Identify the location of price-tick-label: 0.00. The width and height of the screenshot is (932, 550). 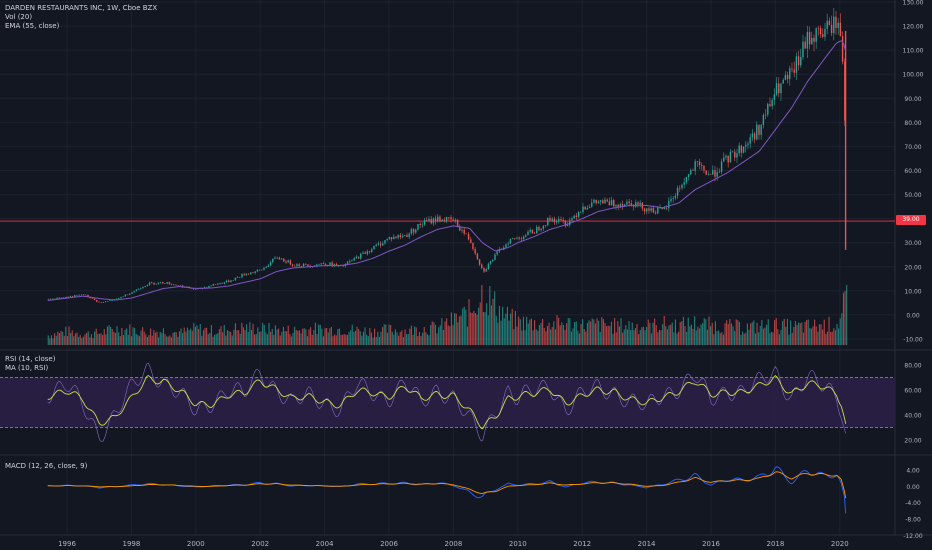
(913, 315).